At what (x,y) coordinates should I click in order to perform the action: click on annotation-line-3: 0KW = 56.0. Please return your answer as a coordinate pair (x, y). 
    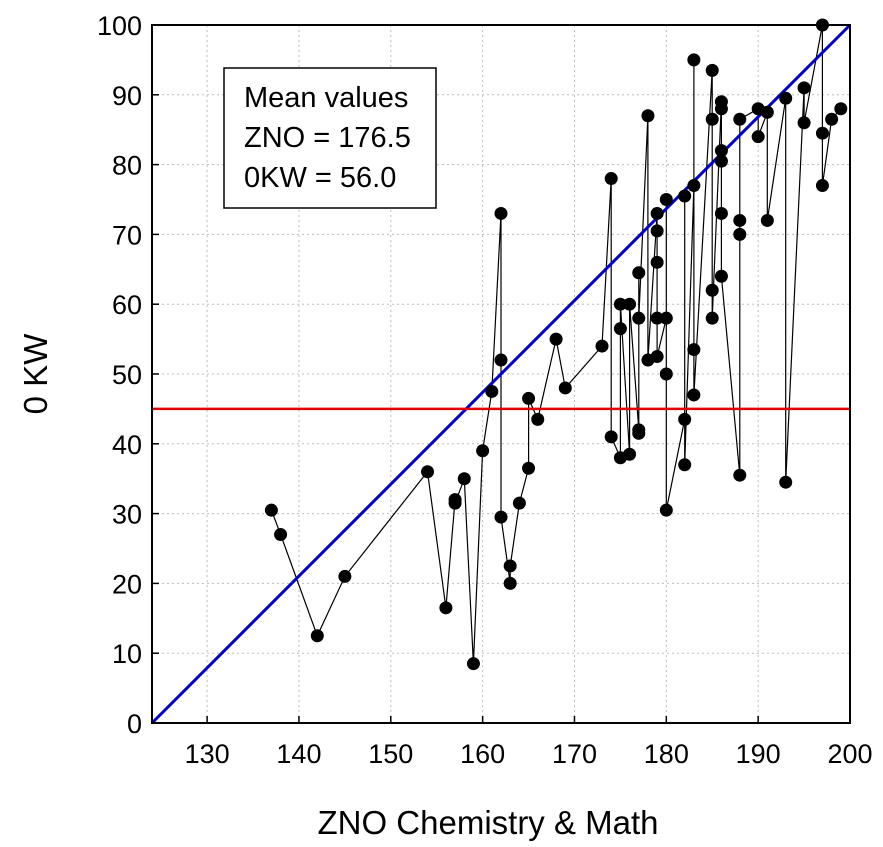
    Looking at the image, I should click on (320, 178).